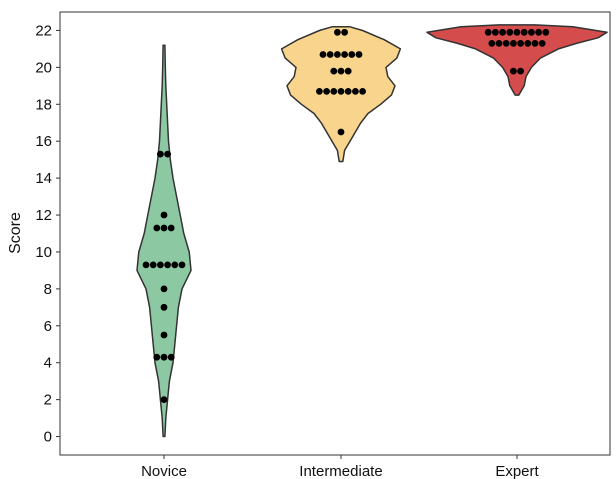 This screenshot has height=479, width=616. Describe the element at coordinates (15, 233) in the screenshot. I see `y-axis-title: Score` at that location.